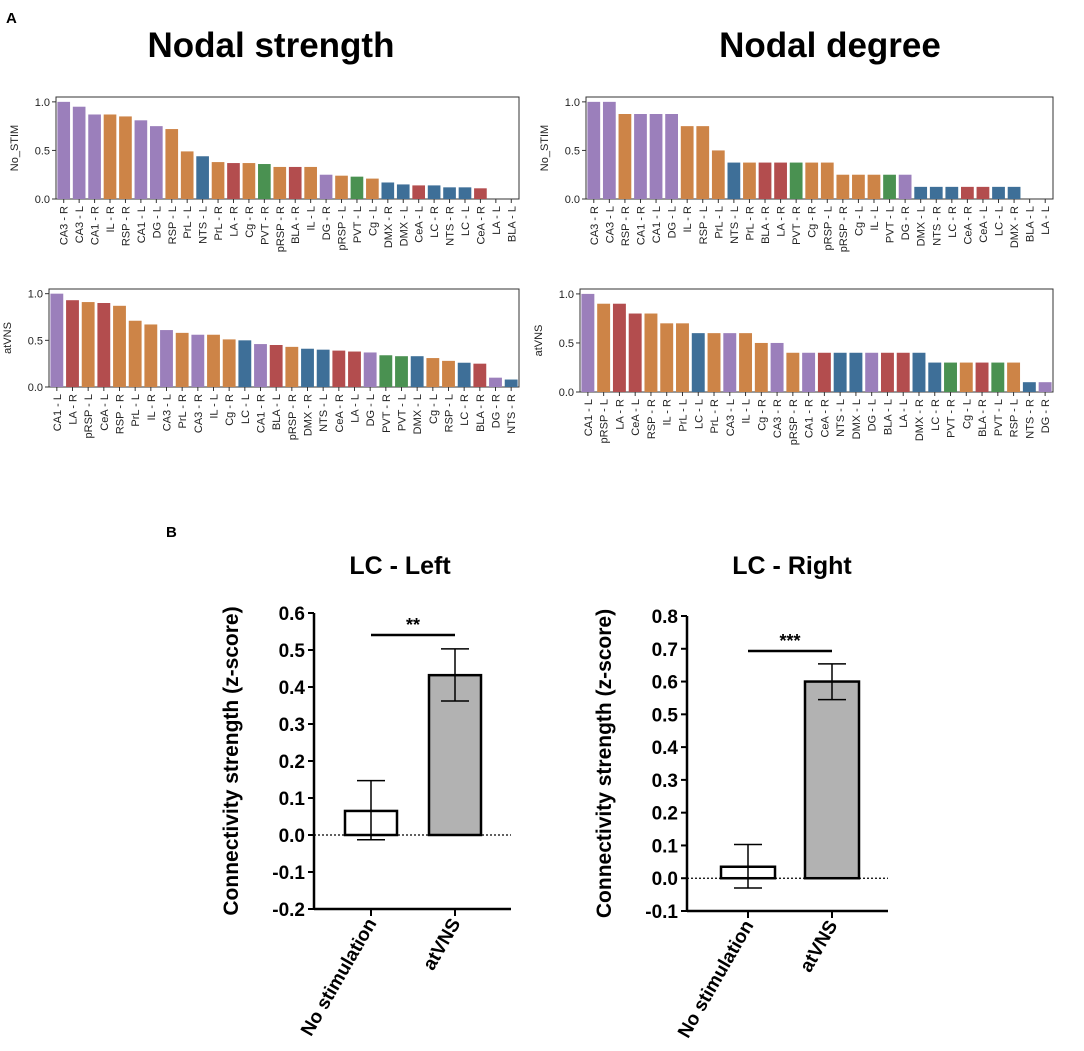 Image resolution: width=1084 pixels, height=1051 pixels. What do you see at coordinates (387, 413) in the screenshot?
I see `x-tick-label: PVT - R` at bounding box center [387, 413].